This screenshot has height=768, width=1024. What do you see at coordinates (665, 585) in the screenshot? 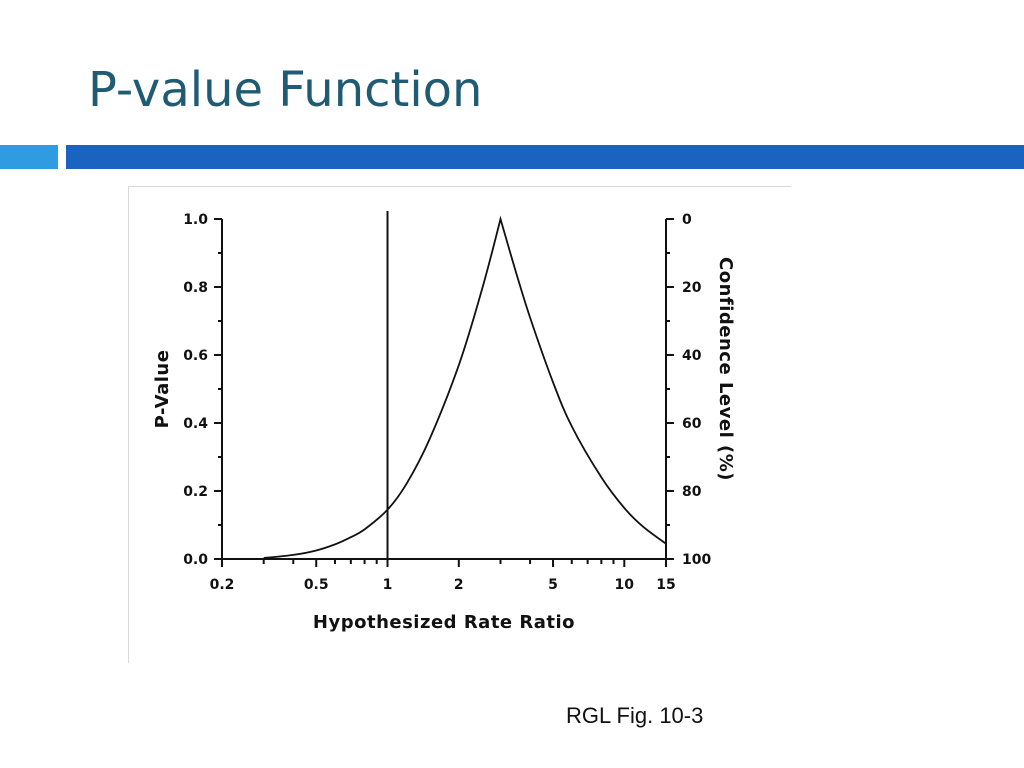
I see `x-tick-label: 15` at bounding box center [665, 585].